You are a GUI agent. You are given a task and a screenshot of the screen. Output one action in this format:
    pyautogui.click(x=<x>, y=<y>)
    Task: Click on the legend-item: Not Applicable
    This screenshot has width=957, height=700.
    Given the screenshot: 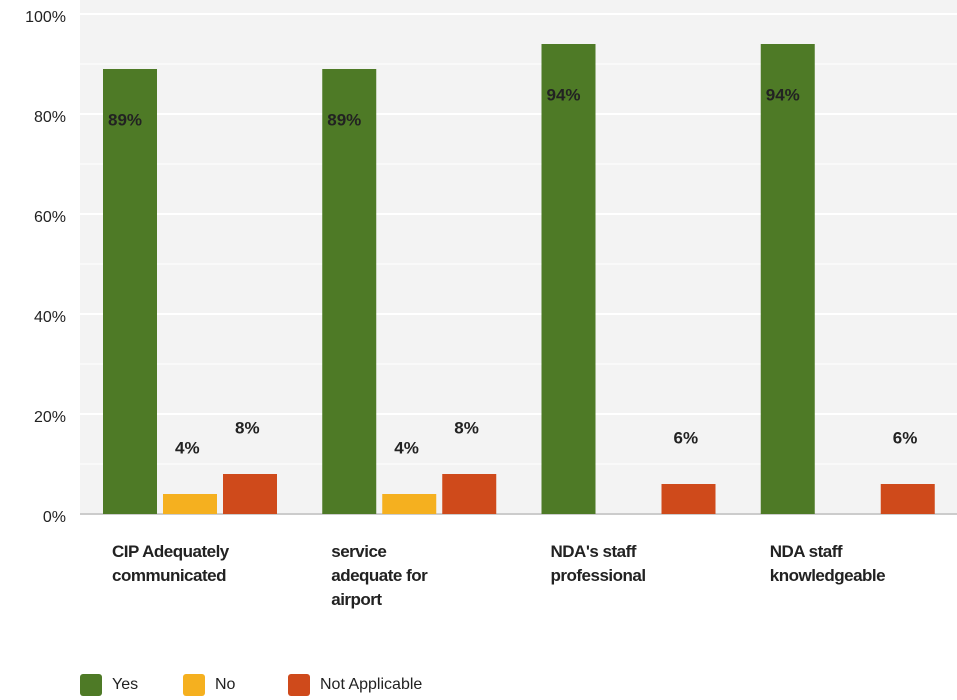 What is the action you would take?
    pyautogui.click(x=355, y=685)
    